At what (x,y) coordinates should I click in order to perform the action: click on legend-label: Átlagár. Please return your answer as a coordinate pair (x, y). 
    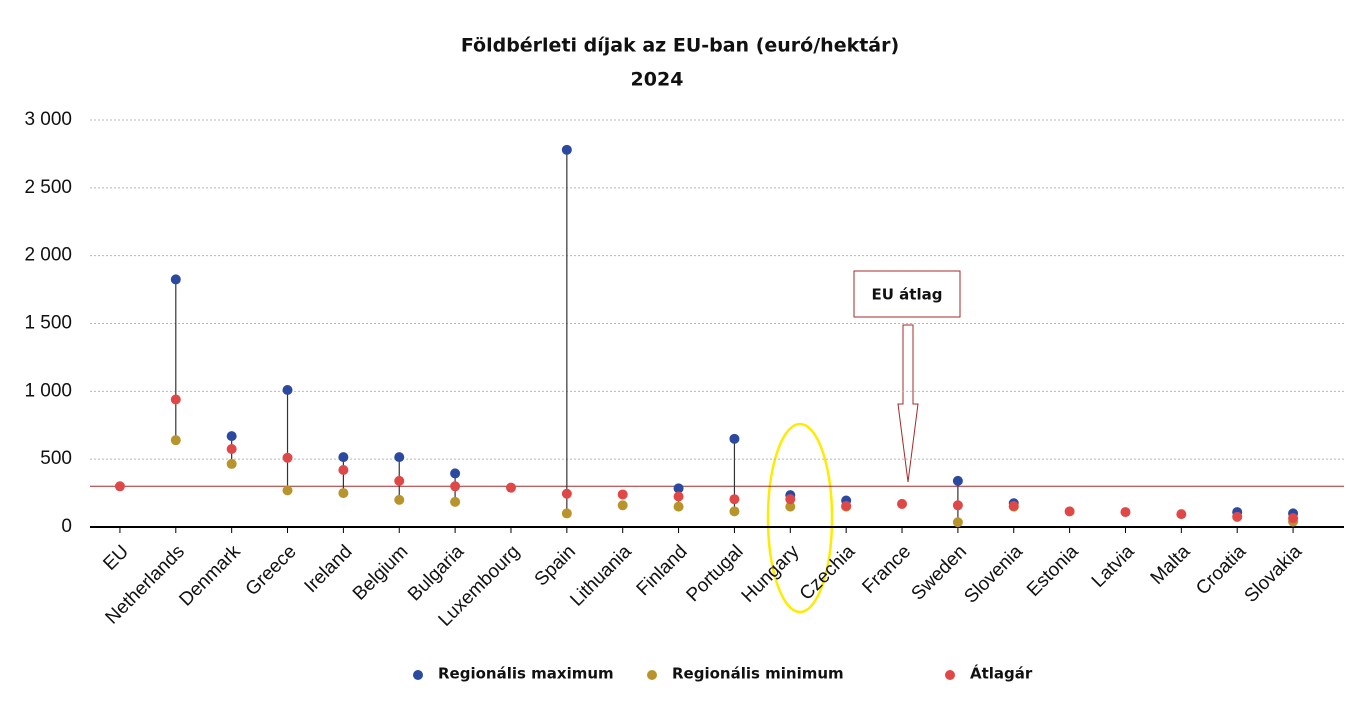
    Looking at the image, I should click on (1001, 673).